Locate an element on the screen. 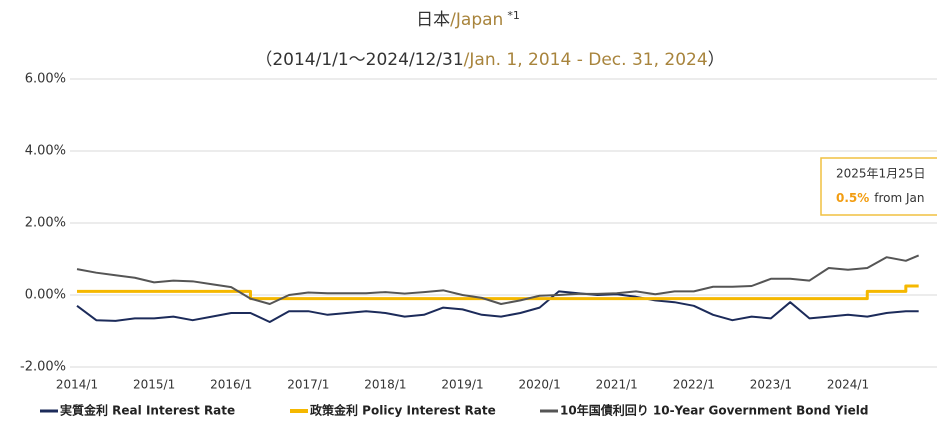  y-tick-label: 4.00% is located at coordinates (45, 151).